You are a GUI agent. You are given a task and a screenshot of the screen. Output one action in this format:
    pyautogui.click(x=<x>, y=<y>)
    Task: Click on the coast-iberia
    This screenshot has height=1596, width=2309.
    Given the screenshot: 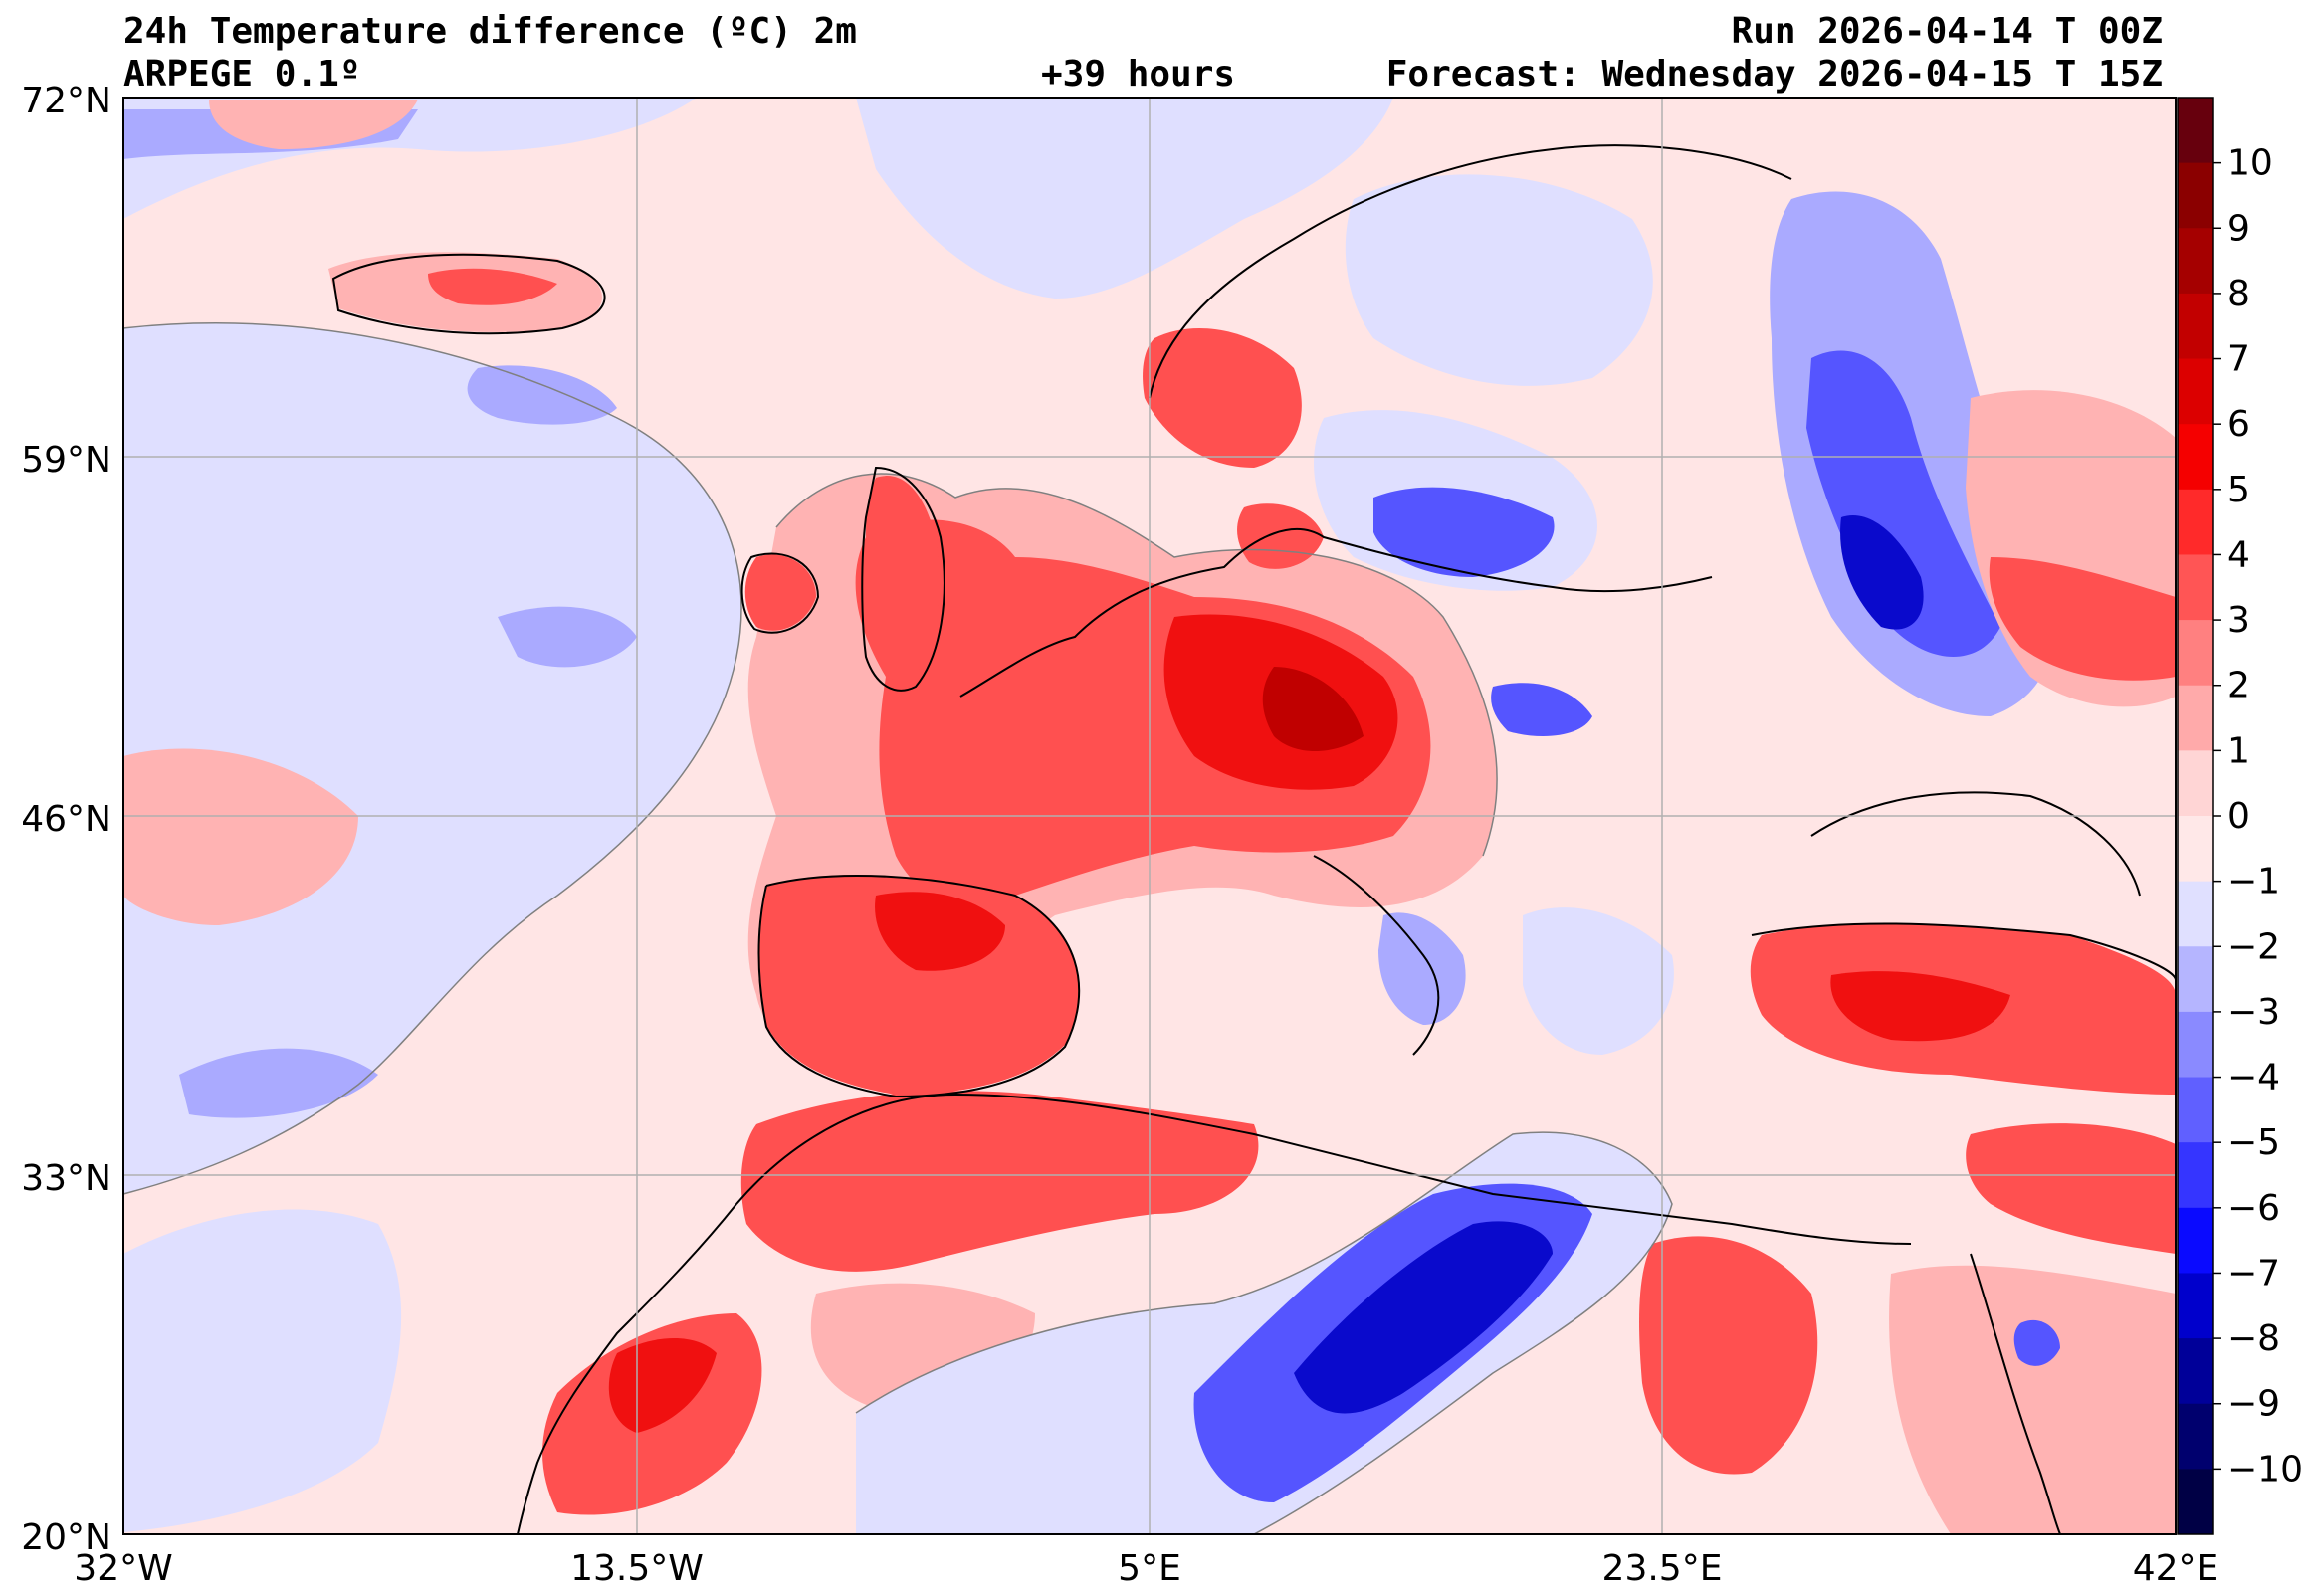 What is the action you would take?
    pyautogui.click(x=919, y=986)
    